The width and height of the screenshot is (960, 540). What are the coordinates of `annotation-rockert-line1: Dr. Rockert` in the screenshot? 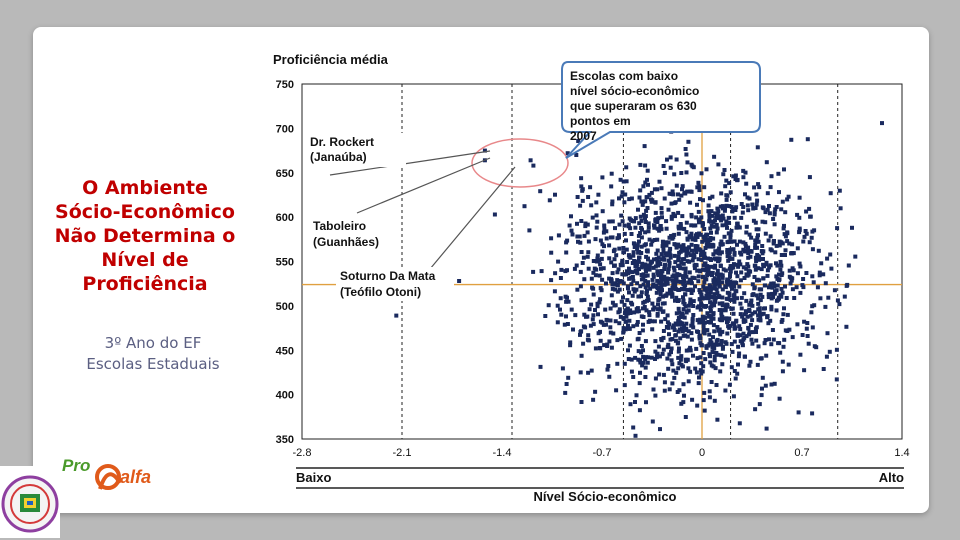 It's located at (342, 142).